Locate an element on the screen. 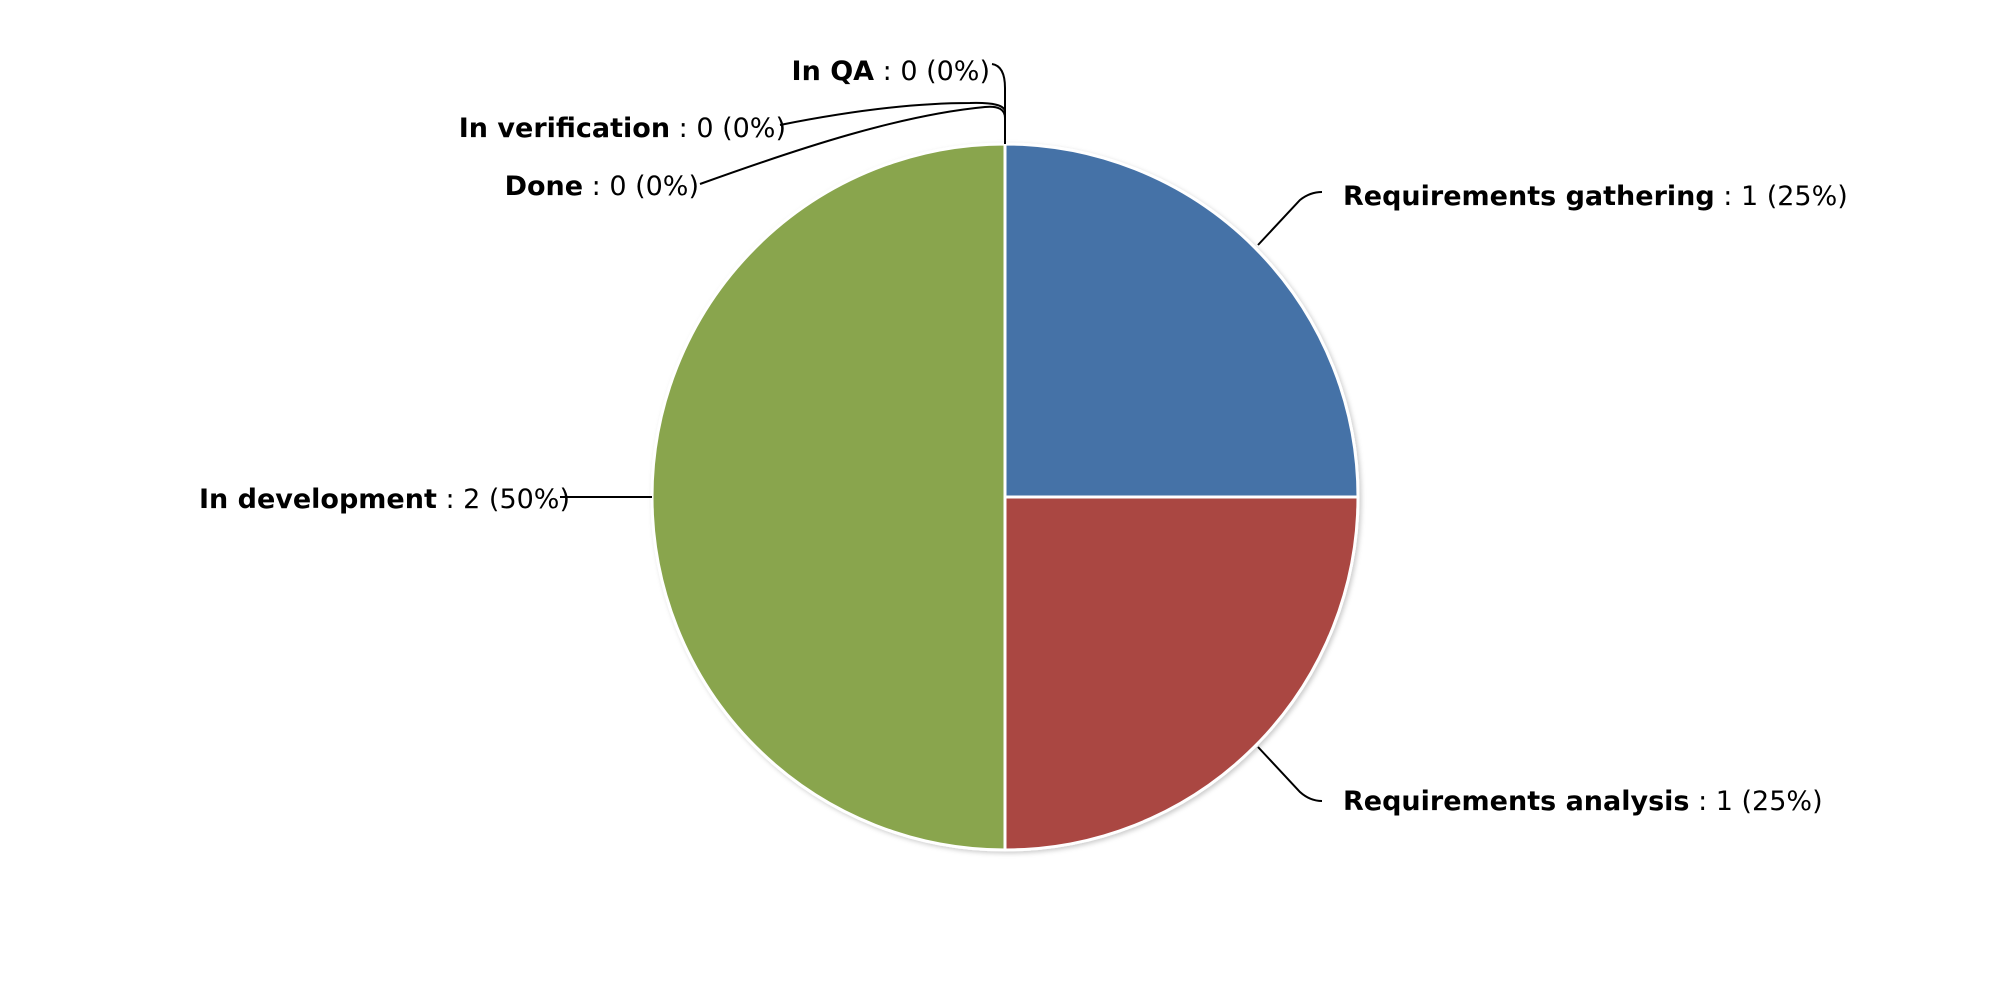 This screenshot has height=1004, width=2000. leader-line-done is located at coordinates (852, 145).